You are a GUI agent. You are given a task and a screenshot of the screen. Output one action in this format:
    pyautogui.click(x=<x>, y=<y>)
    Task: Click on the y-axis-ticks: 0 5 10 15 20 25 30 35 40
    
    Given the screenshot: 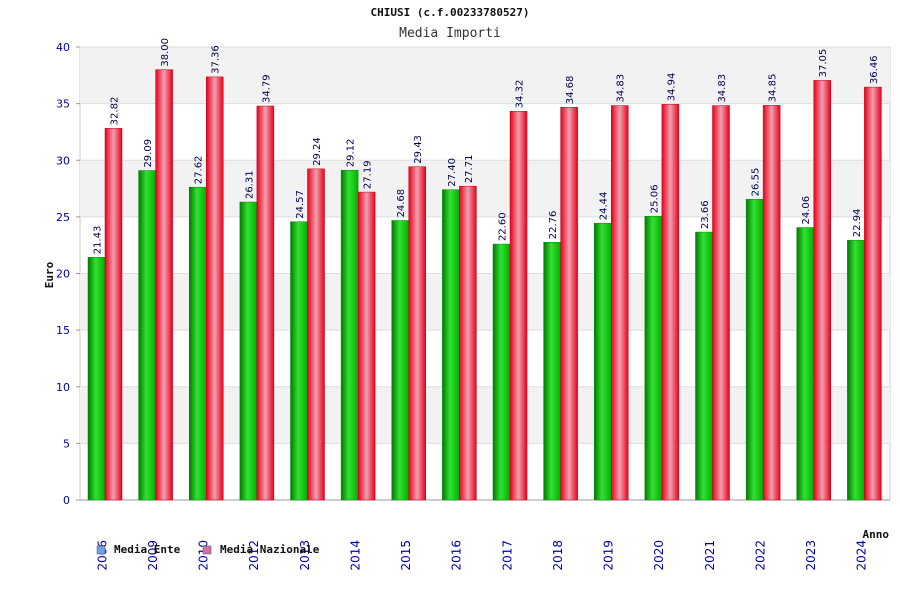 What is the action you would take?
    pyautogui.click(x=68, y=274)
    